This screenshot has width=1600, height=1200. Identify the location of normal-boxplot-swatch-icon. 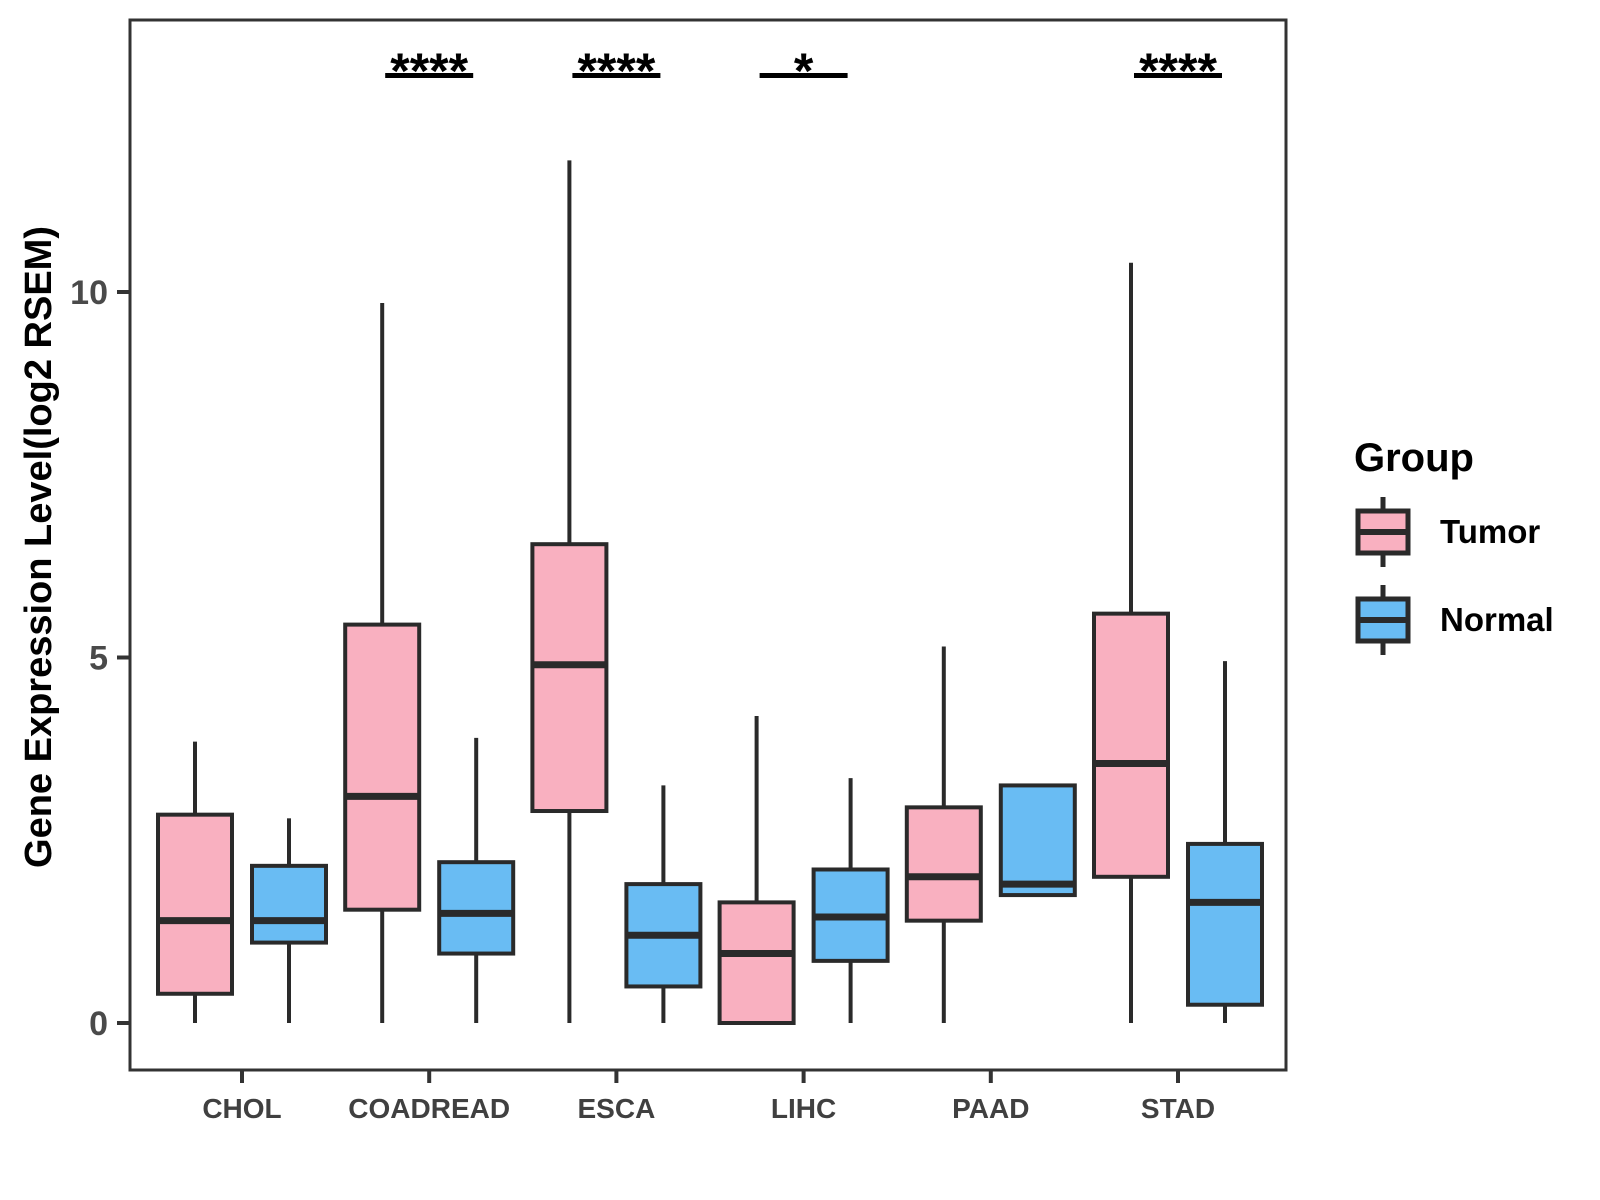
(1383, 620).